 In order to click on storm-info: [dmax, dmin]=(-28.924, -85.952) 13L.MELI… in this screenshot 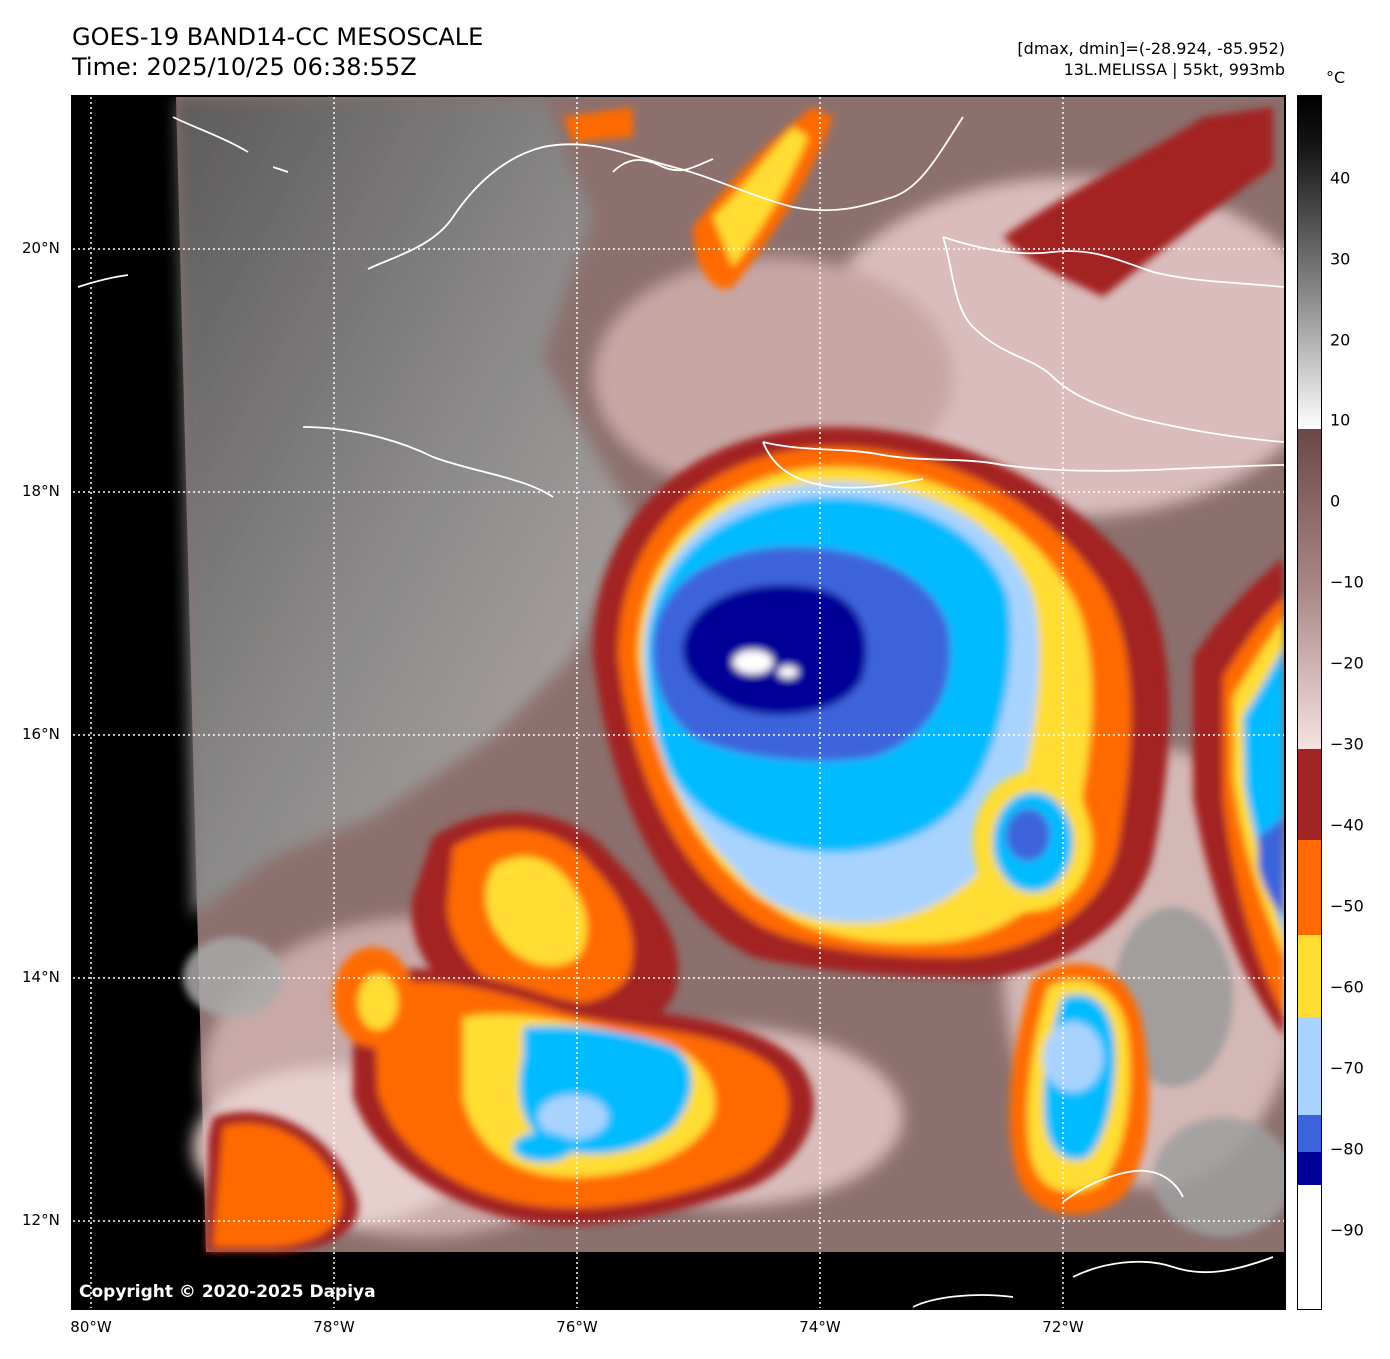, I will do `click(1151, 59)`.